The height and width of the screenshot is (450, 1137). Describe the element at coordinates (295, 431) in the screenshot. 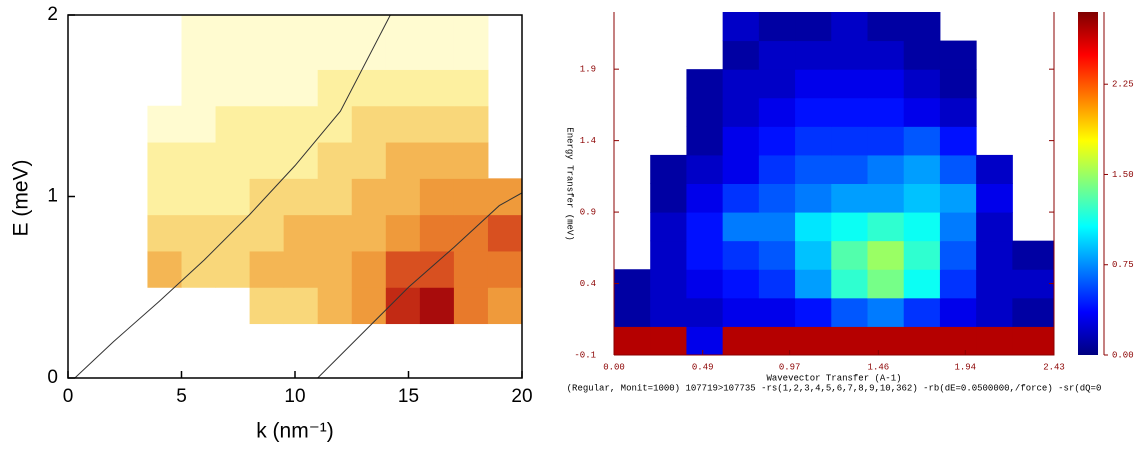

I see `x-axis-label: k (nm⁻¹)` at that location.